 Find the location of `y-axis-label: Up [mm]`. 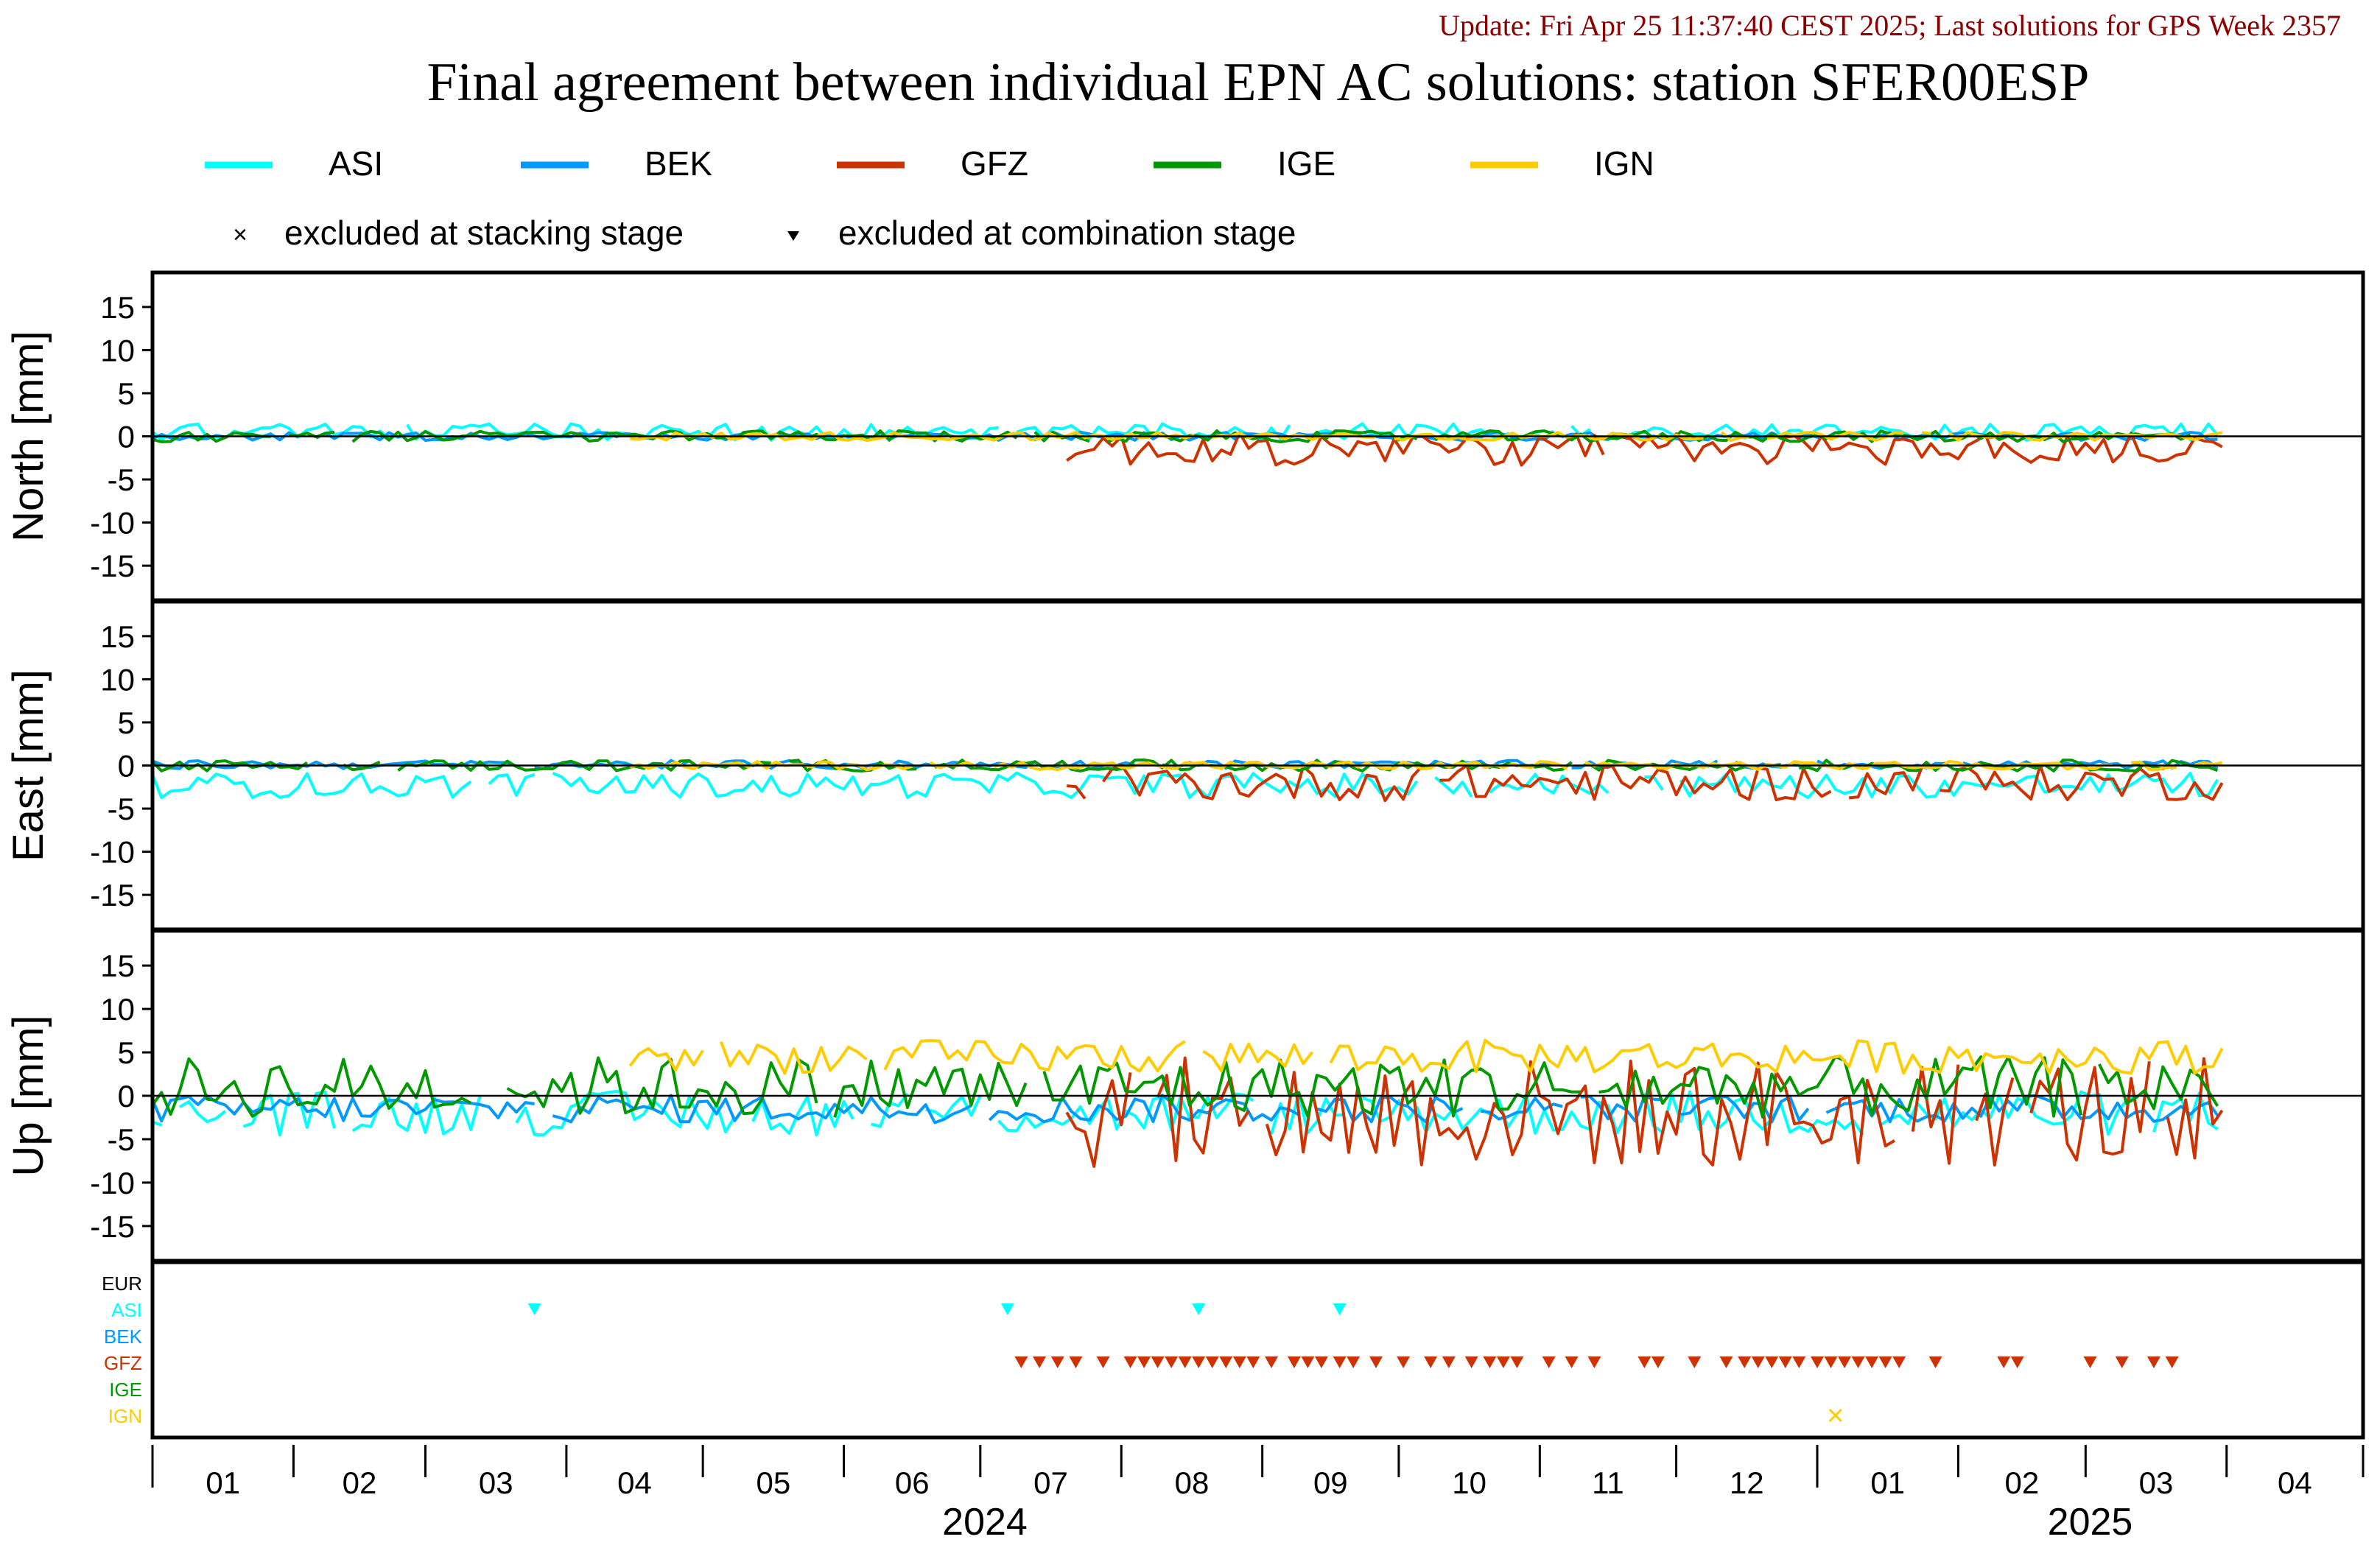

y-axis-label: Up [mm] is located at coordinates (28, 1095).